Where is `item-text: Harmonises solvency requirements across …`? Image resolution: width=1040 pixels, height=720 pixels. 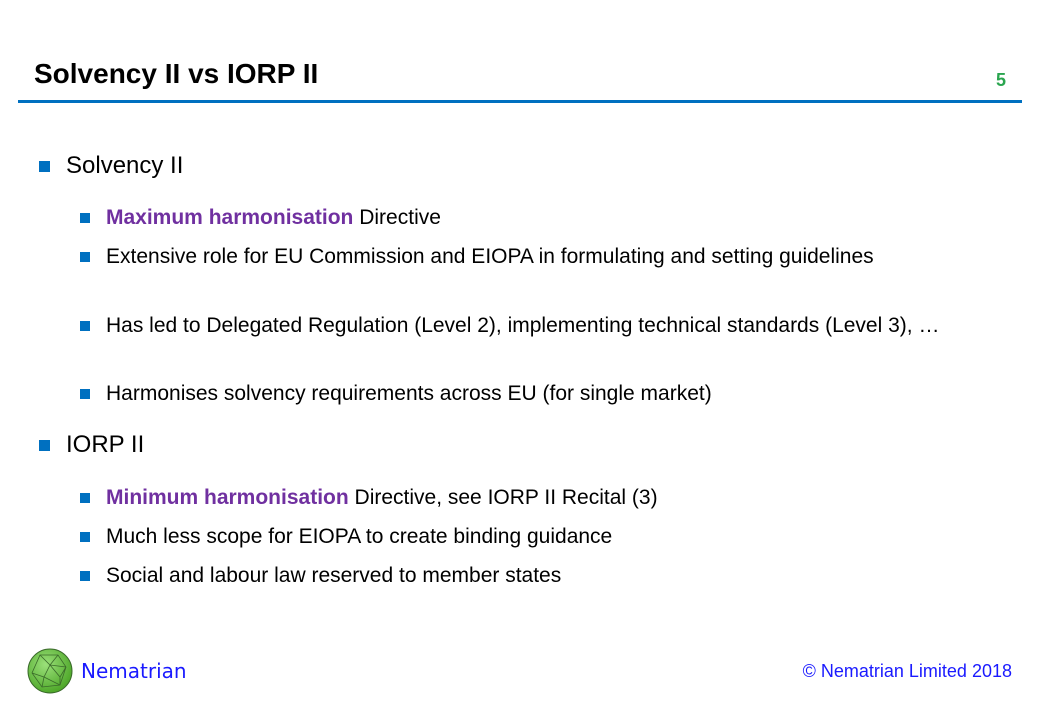 item-text: Harmonises solvency requirements across … is located at coordinates (409, 393).